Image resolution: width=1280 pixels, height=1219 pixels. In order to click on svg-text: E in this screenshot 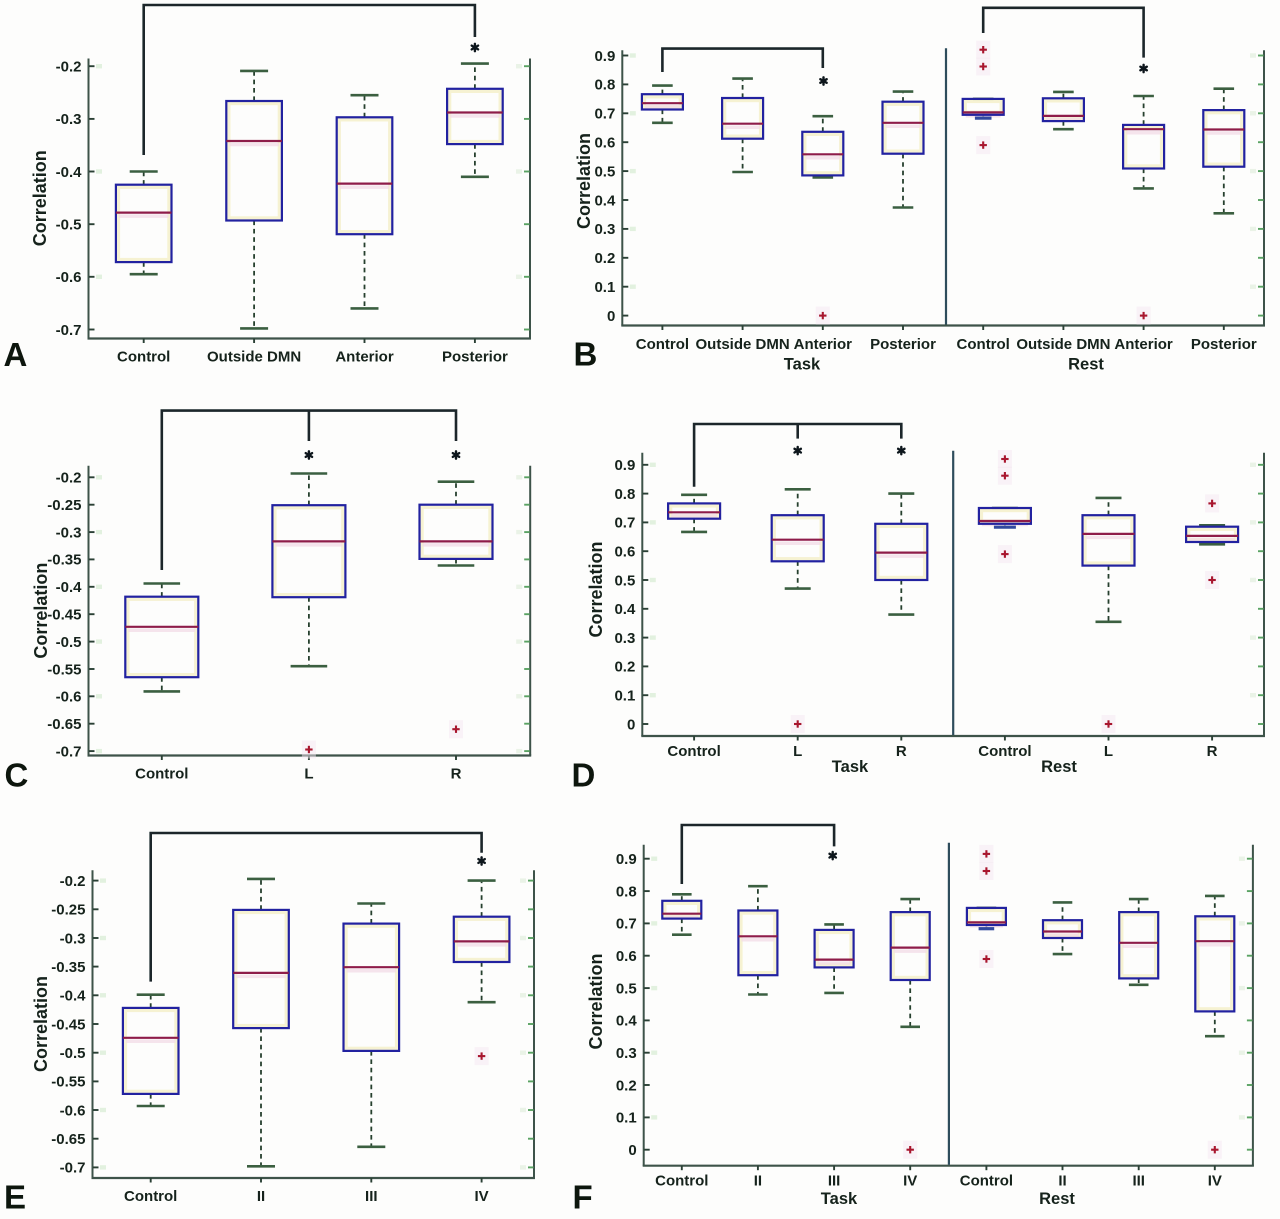, I will do `click(15, 1197)`.